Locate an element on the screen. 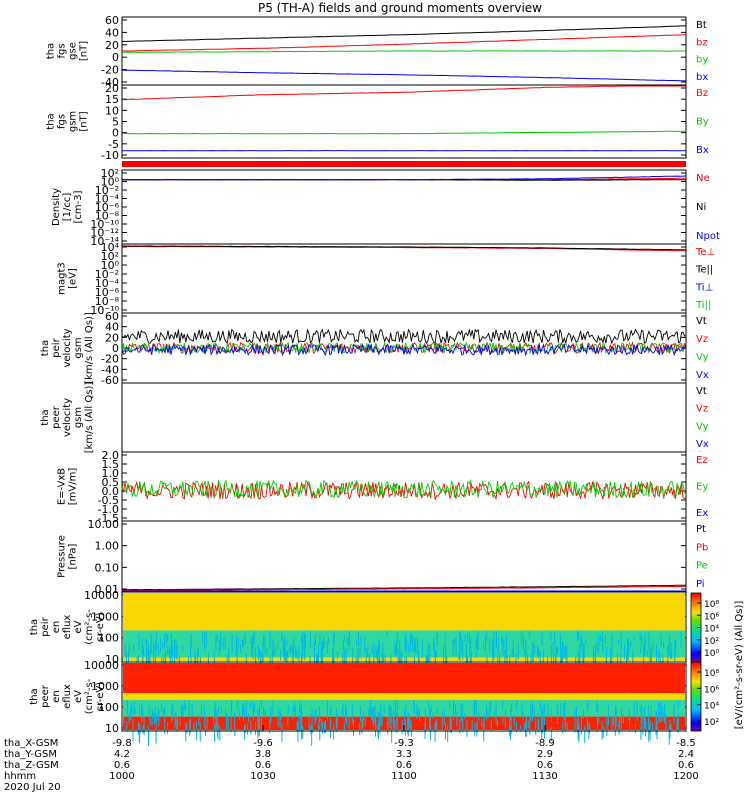  legend-Vx: Vx is located at coordinates (702, 375).